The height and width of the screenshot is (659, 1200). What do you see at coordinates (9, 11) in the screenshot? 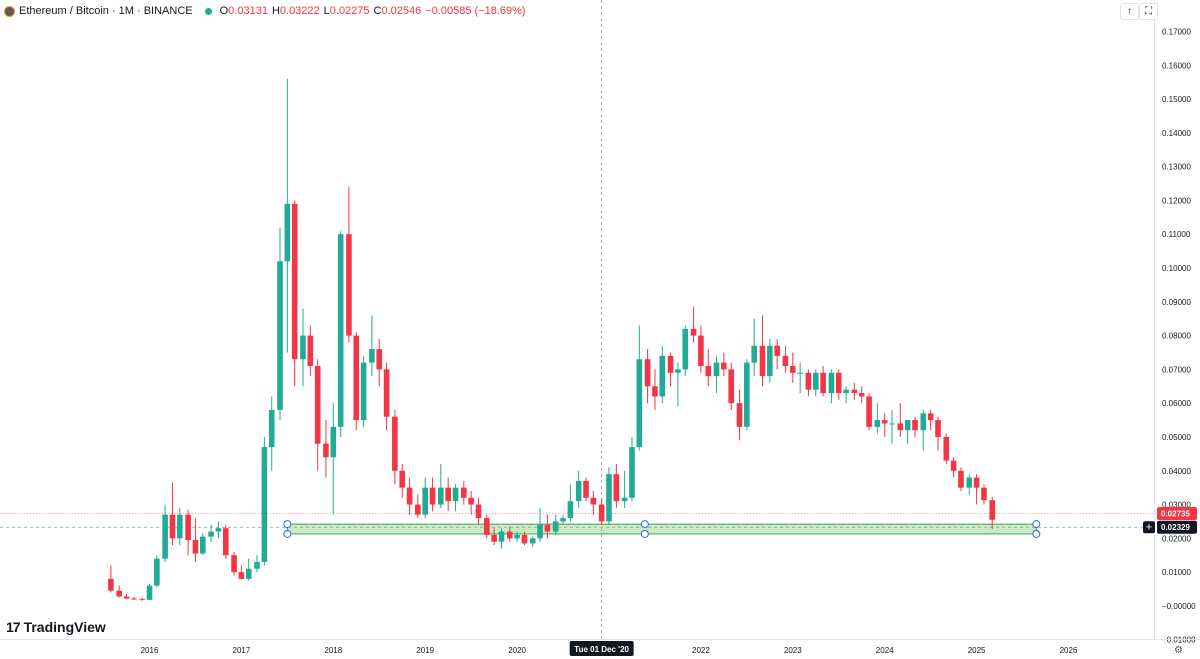
I see `coin-icon` at bounding box center [9, 11].